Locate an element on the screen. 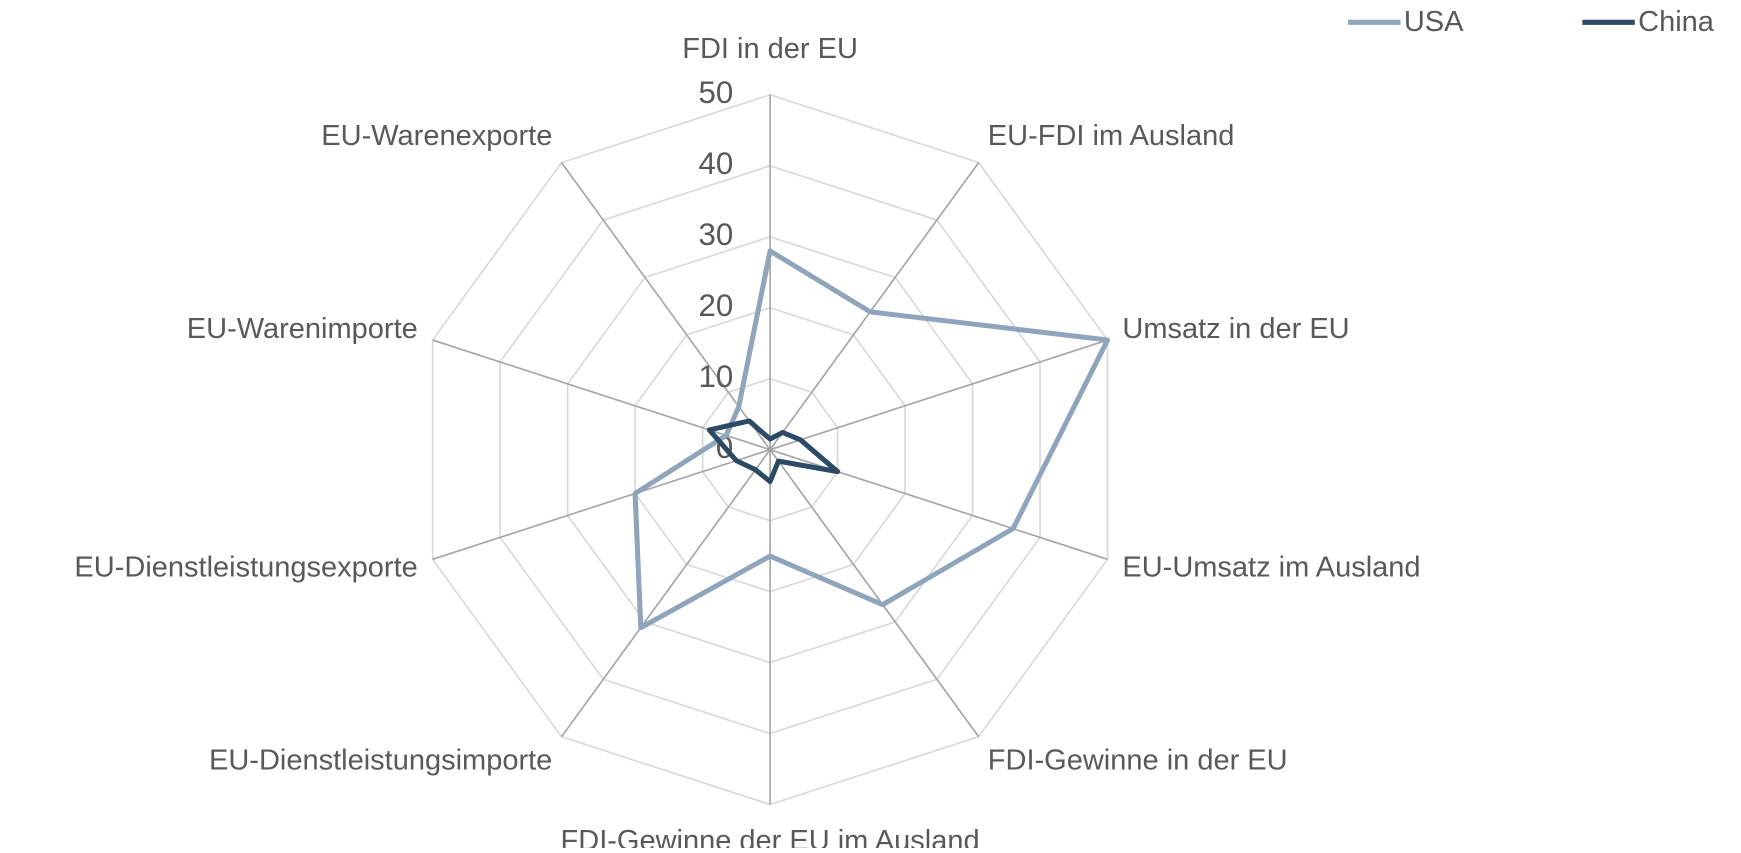 The width and height of the screenshot is (1741, 853). category-label: FDI-Gewinne der EU im Ausland is located at coordinates (770, 836).